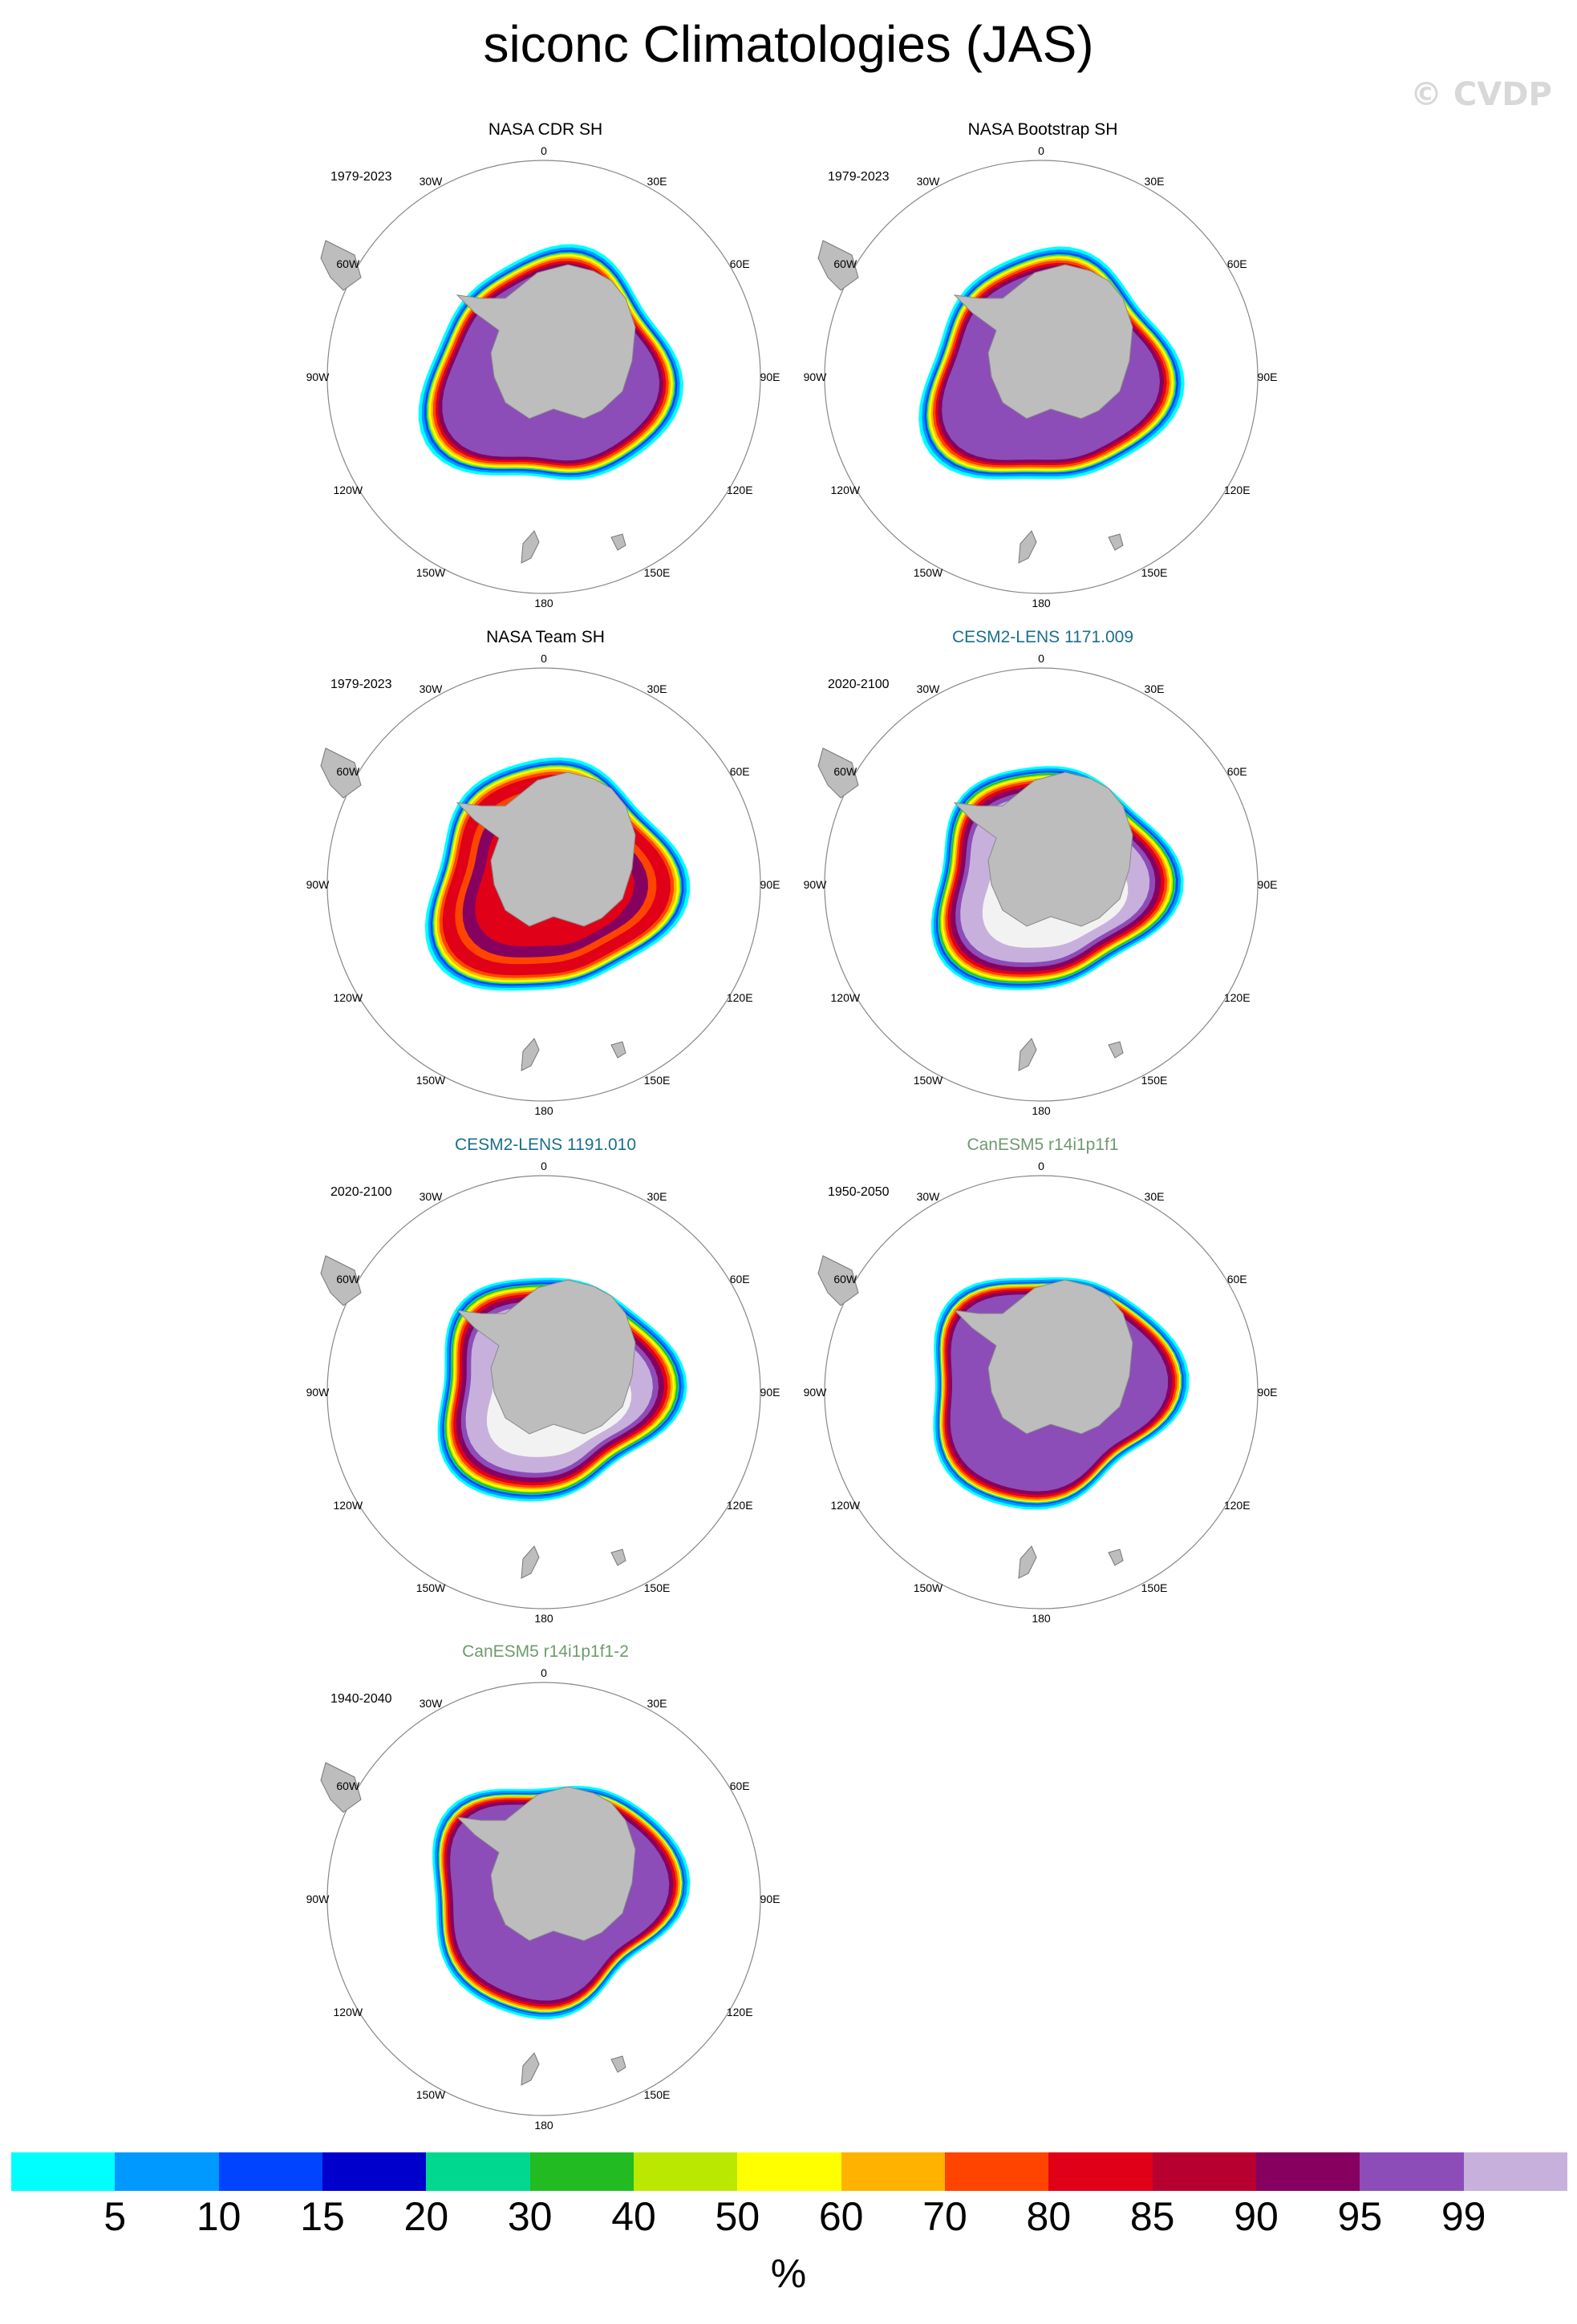 This screenshot has height=2324, width=1577. I want to click on colorbar-tick-label: 80, so click(1049, 2216).